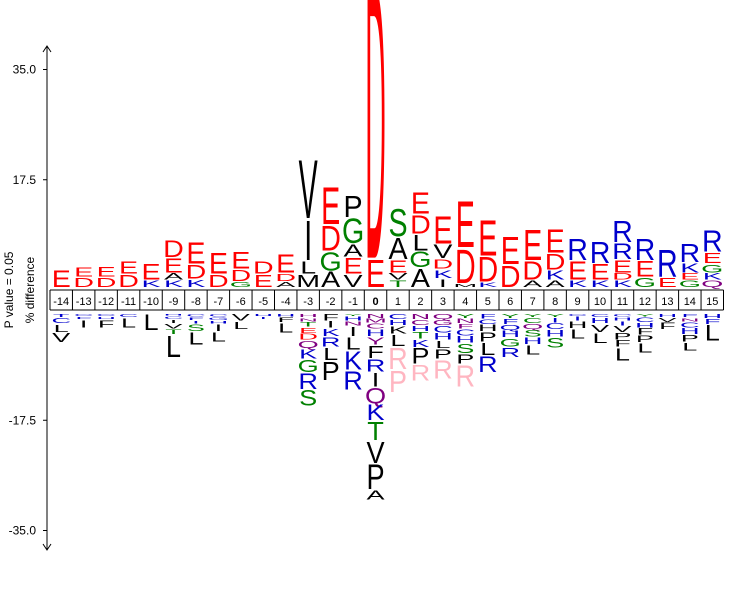 The image size is (750, 600). Describe the element at coordinates (397, 277) in the screenshot. I see `enriched-residue-v: V` at that location.